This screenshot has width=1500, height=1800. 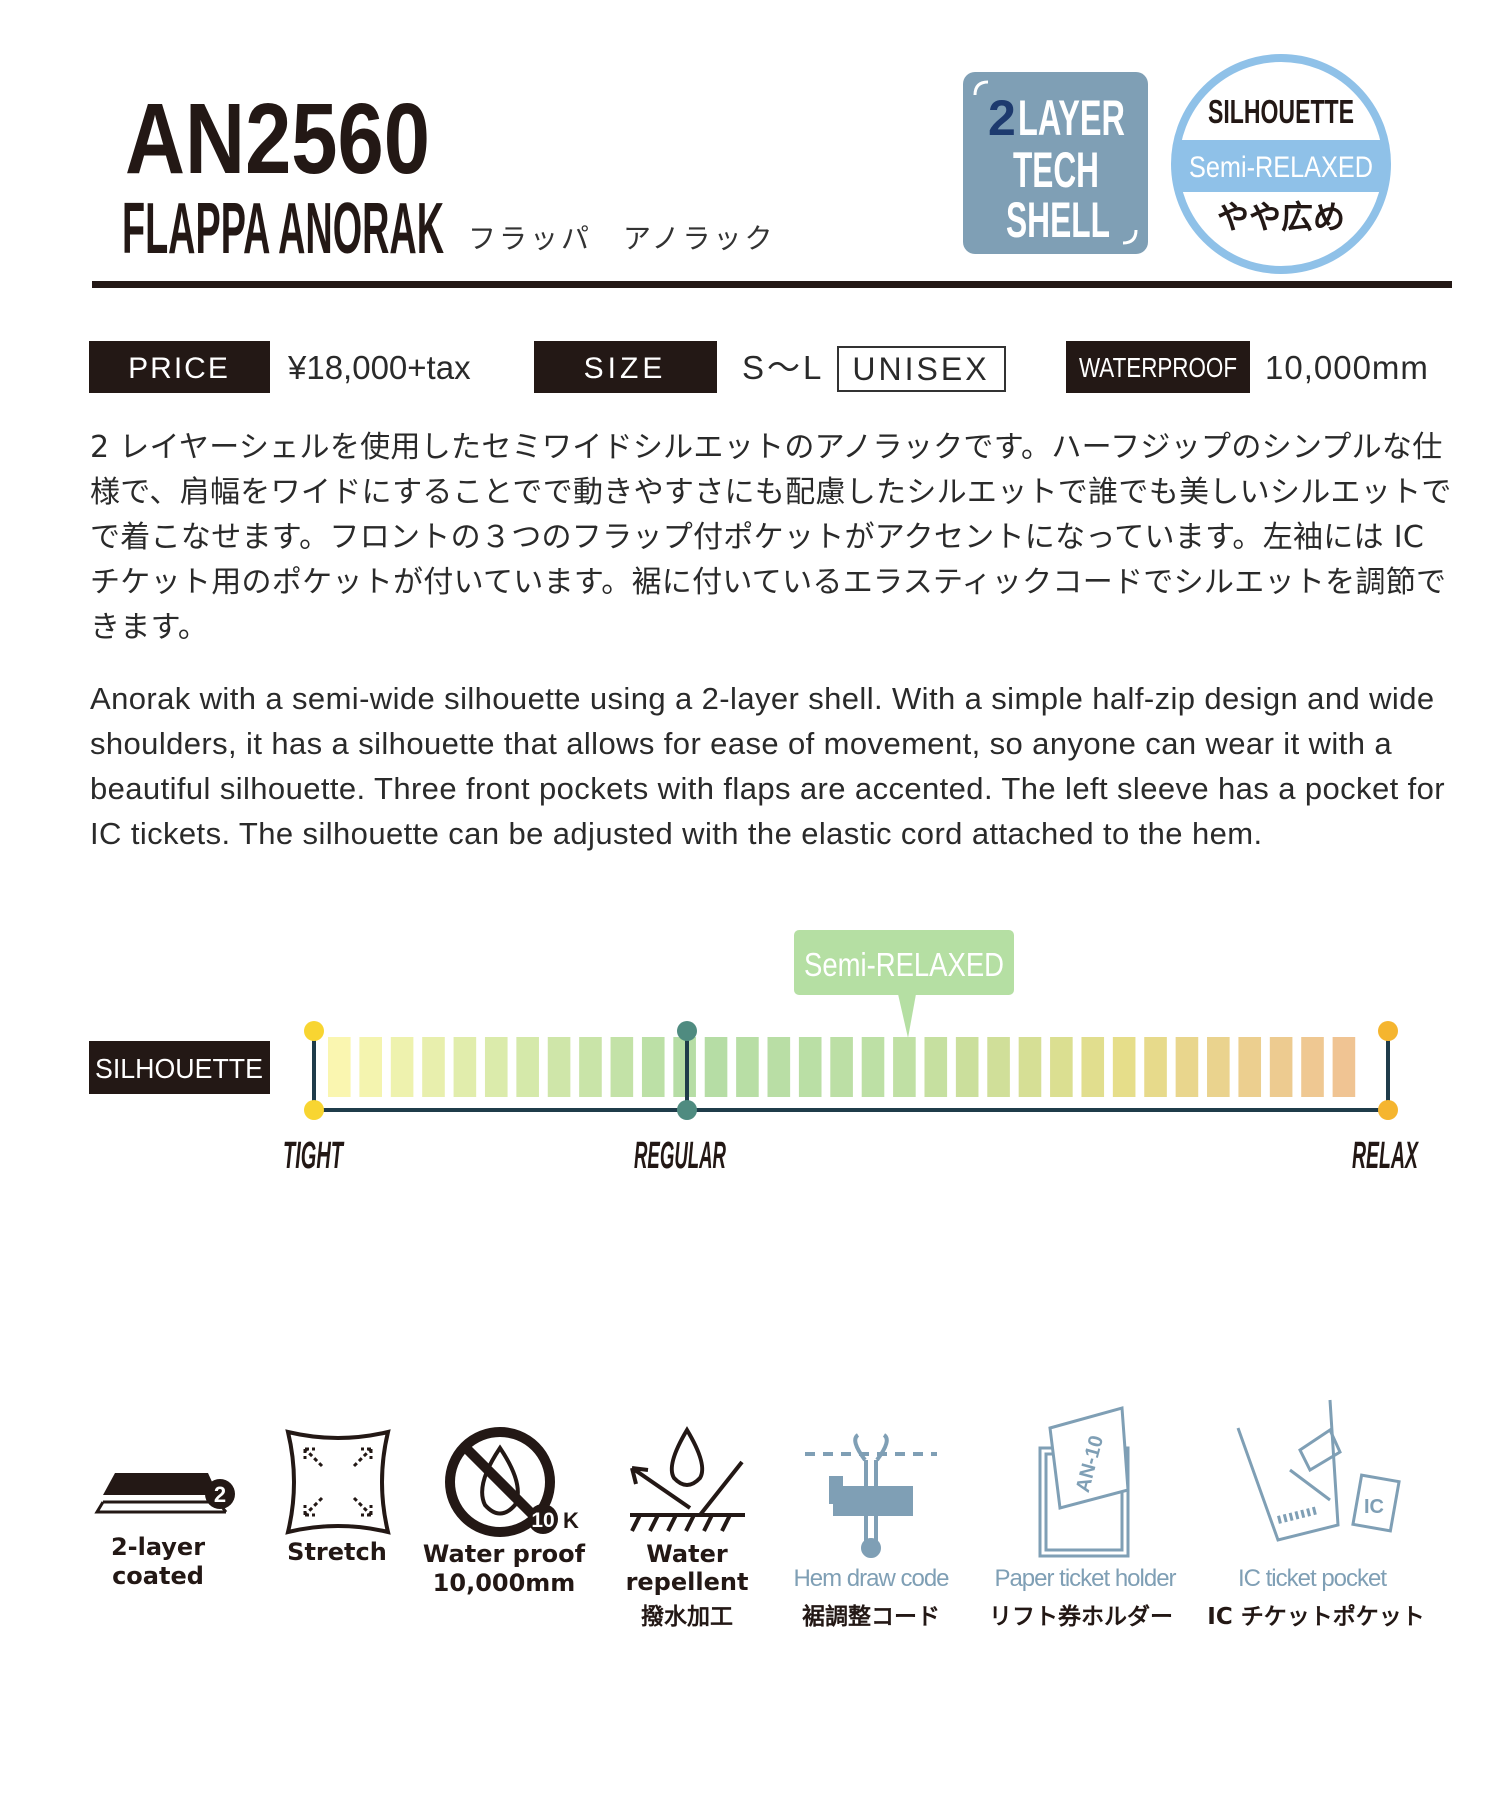 I want to click on spec-label: SIZE, so click(x=625, y=368).